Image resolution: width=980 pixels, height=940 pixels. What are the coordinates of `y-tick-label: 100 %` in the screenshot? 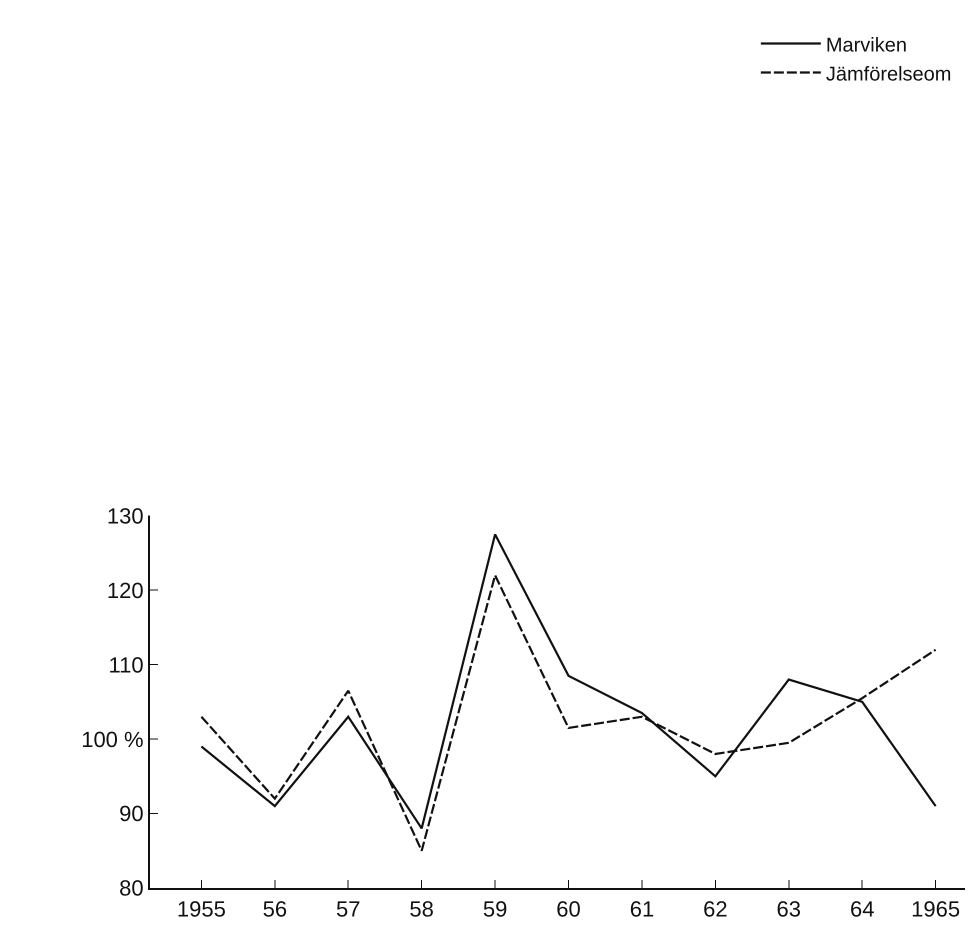 It's located at (112, 739).